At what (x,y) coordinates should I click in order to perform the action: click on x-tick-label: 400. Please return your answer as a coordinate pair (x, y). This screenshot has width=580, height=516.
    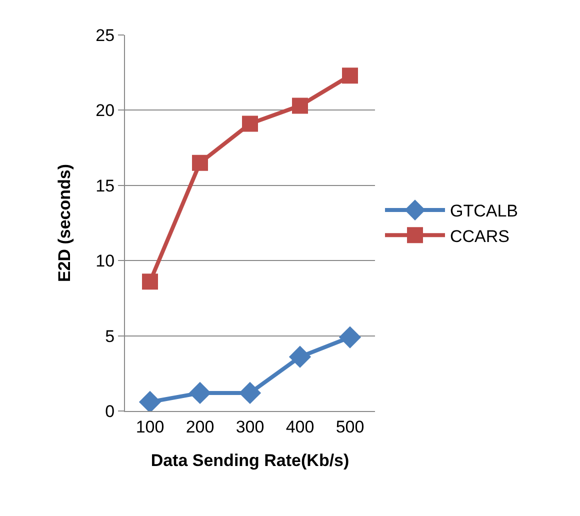
    Looking at the image, I should click on (300, 426).